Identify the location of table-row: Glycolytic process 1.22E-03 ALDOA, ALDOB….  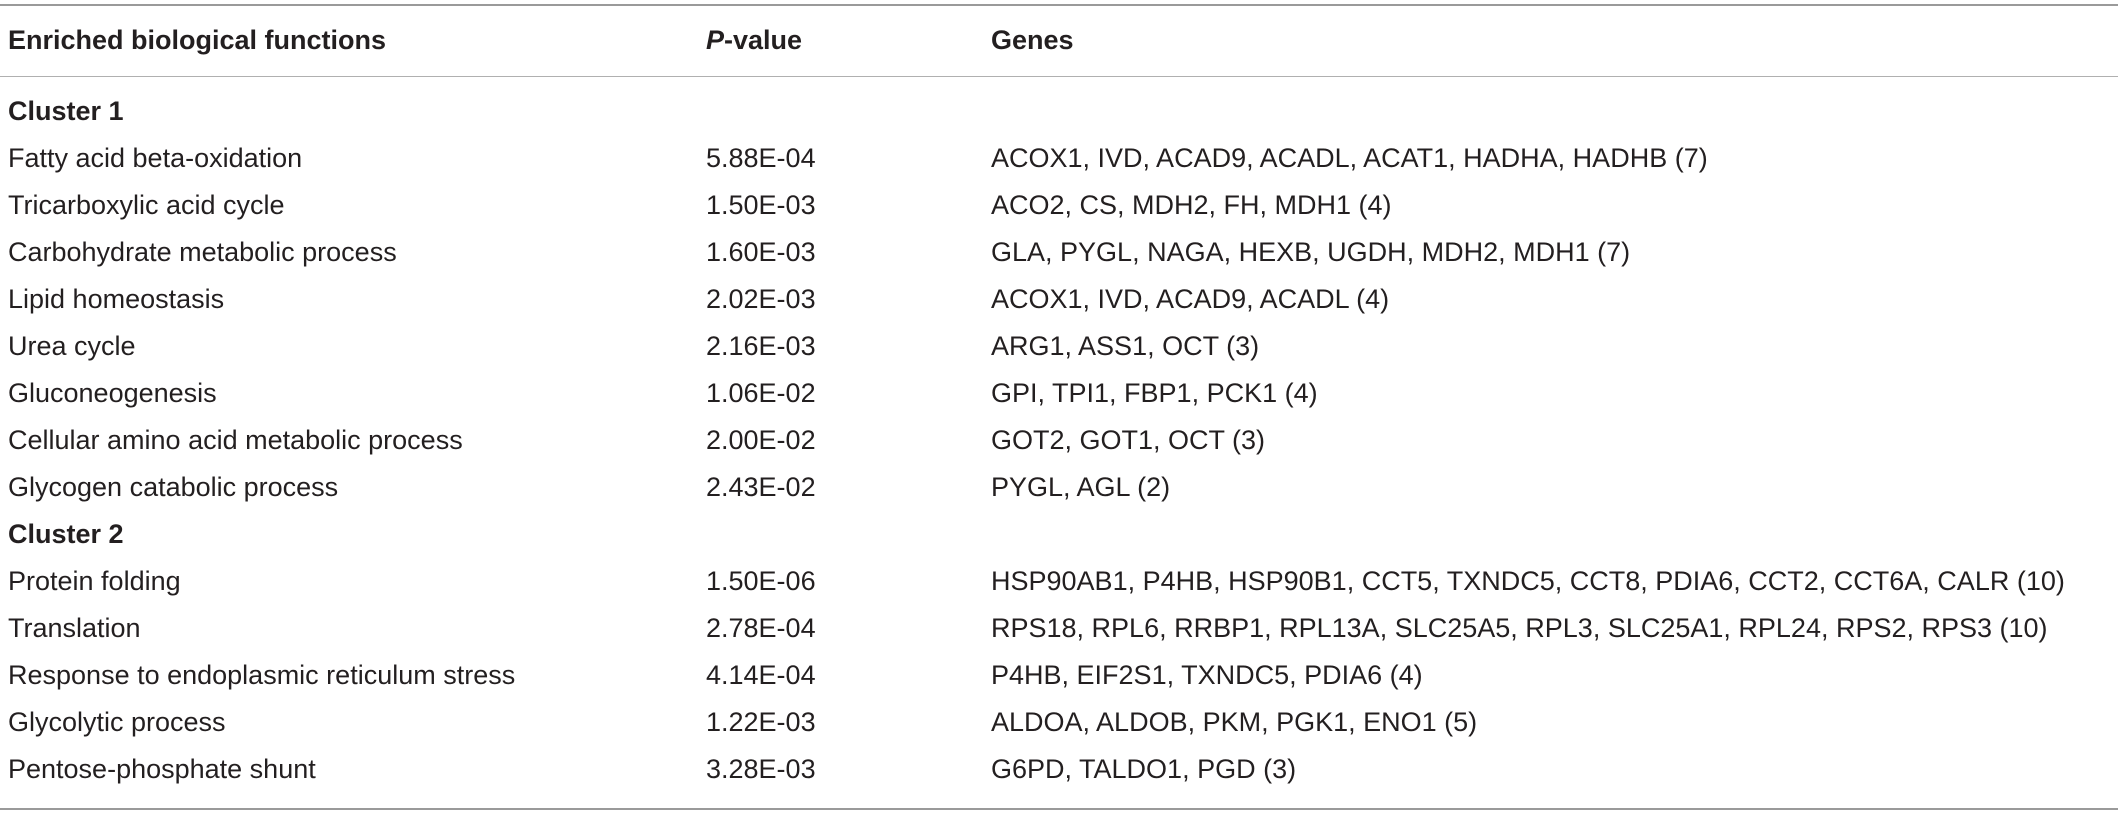
(1059, 722).